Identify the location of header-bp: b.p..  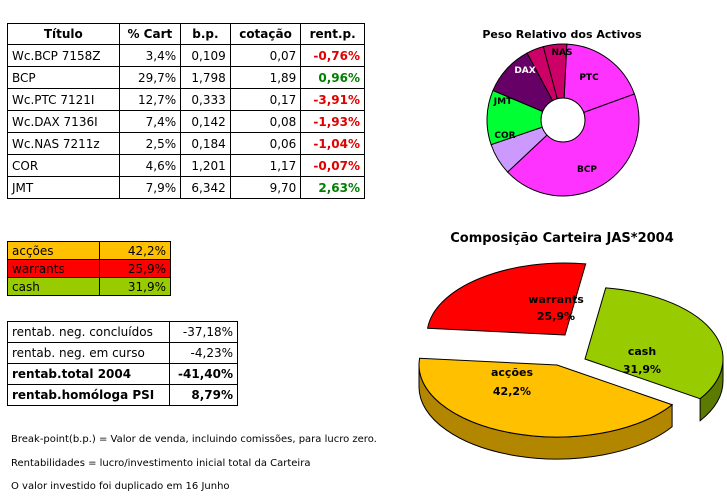
(205, 34).